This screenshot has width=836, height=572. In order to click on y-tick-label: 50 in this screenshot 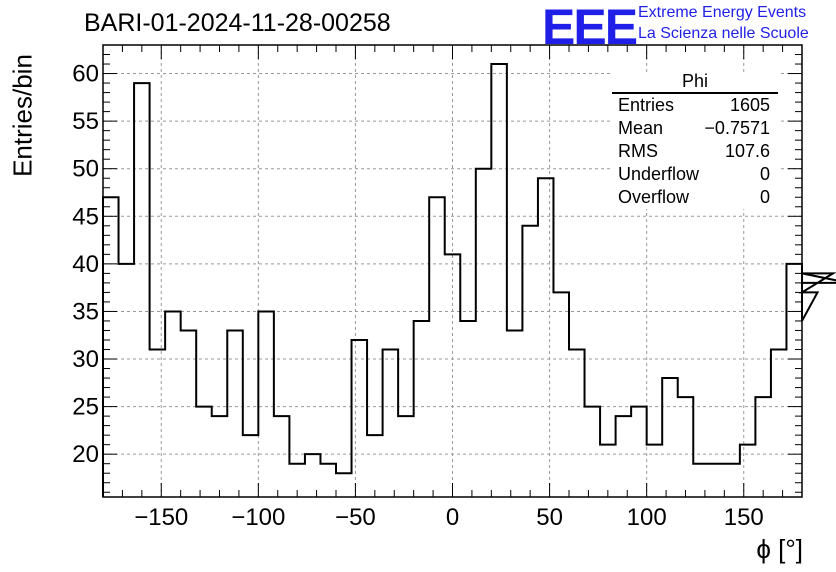, I will do `click(85, 169)`.